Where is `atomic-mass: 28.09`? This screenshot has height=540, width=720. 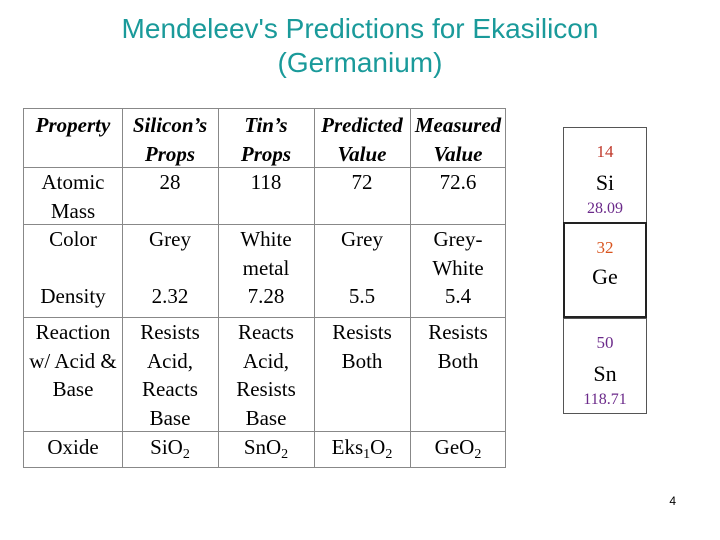
atomic-mass: 28.09 is located at coordinates (605, 208).